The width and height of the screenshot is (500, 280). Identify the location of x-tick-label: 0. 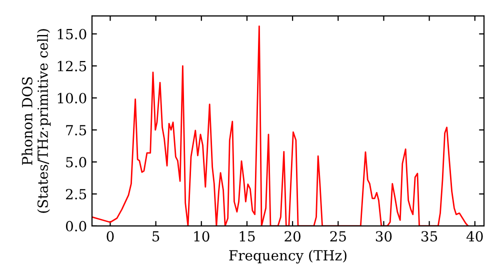
(110, 236).